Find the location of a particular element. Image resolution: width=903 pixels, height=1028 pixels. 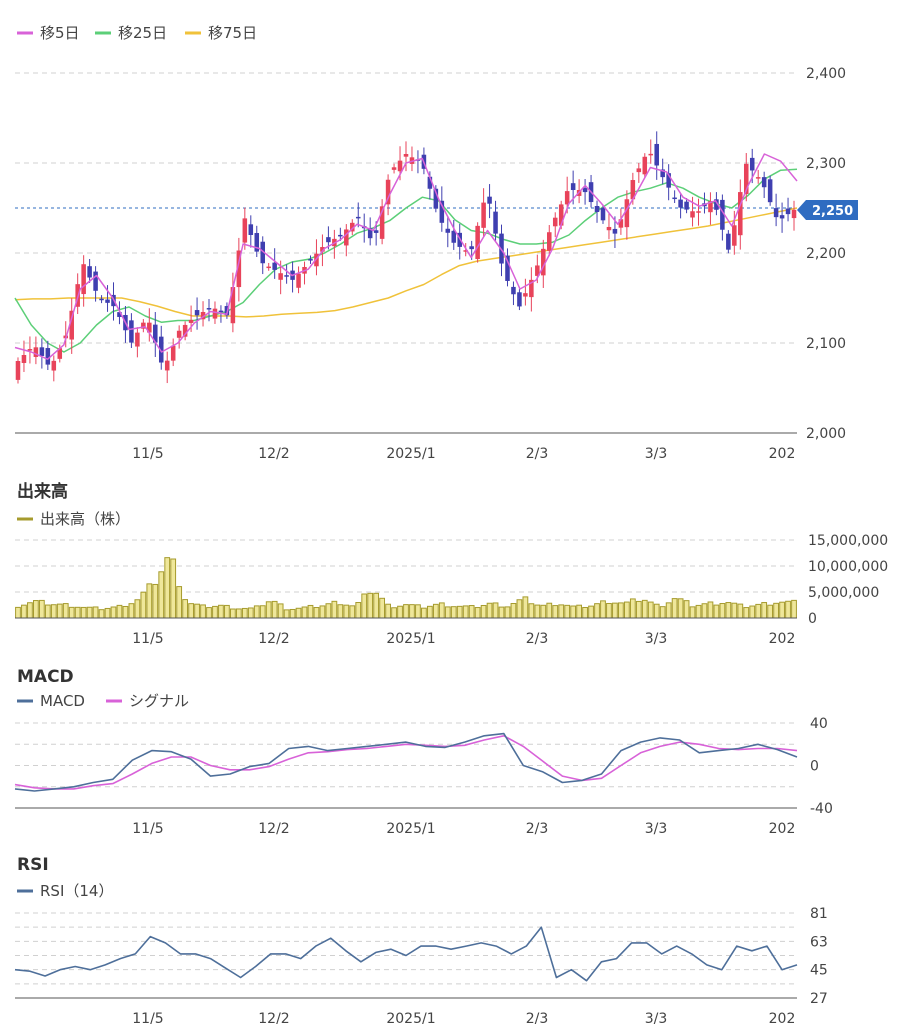

volume-legend: 出来高（株） is located at coordinates (73, 519).